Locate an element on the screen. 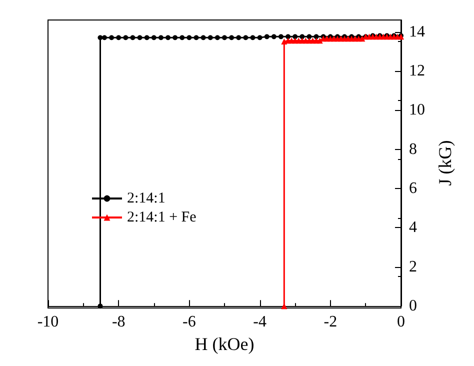 This screenshot has width=474, height=366. y-tick-label: 10 is located at coordinates (417, 110).